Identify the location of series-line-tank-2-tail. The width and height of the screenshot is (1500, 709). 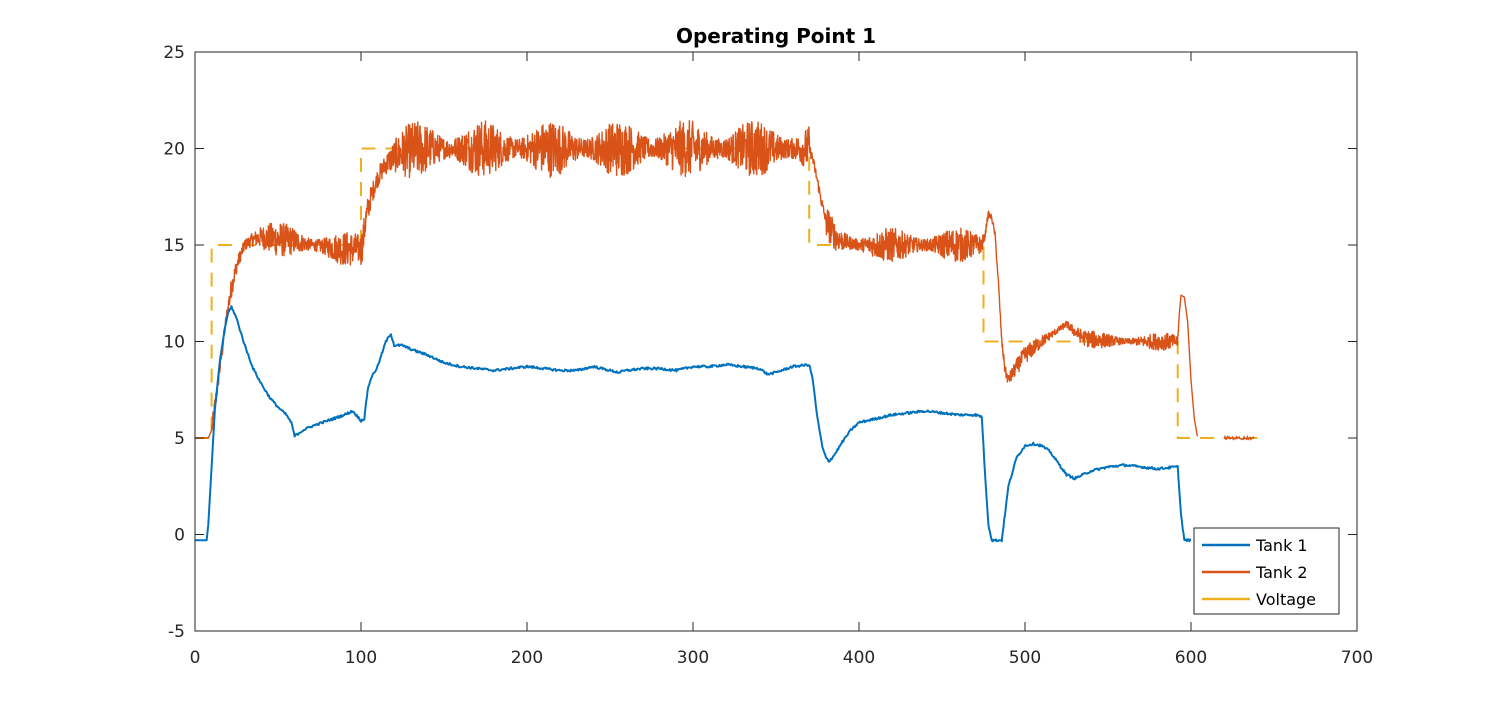
(1239, 437).